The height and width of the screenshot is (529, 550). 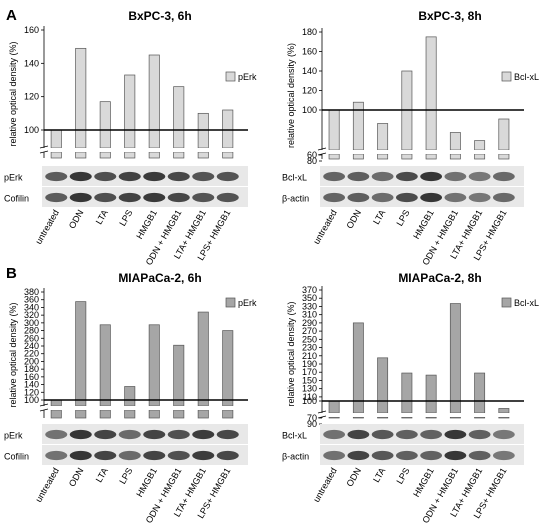 What do you see at coordinates (506, 302) in the screenshot?
I see `chart4-legend-swatch` at bounding box center [506, 302].